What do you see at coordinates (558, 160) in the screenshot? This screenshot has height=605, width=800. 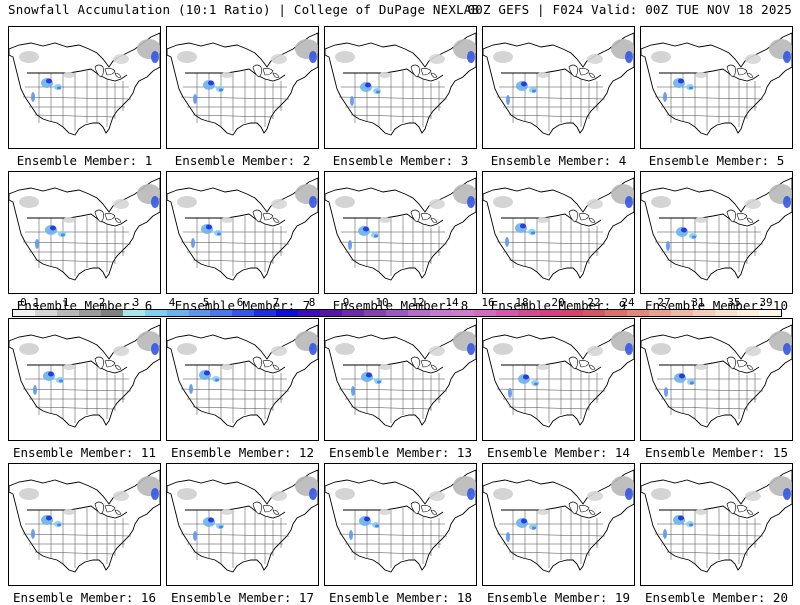 I see `ensemble-member-label: Ensemble Member: 4` at bounding box center [558, 160].